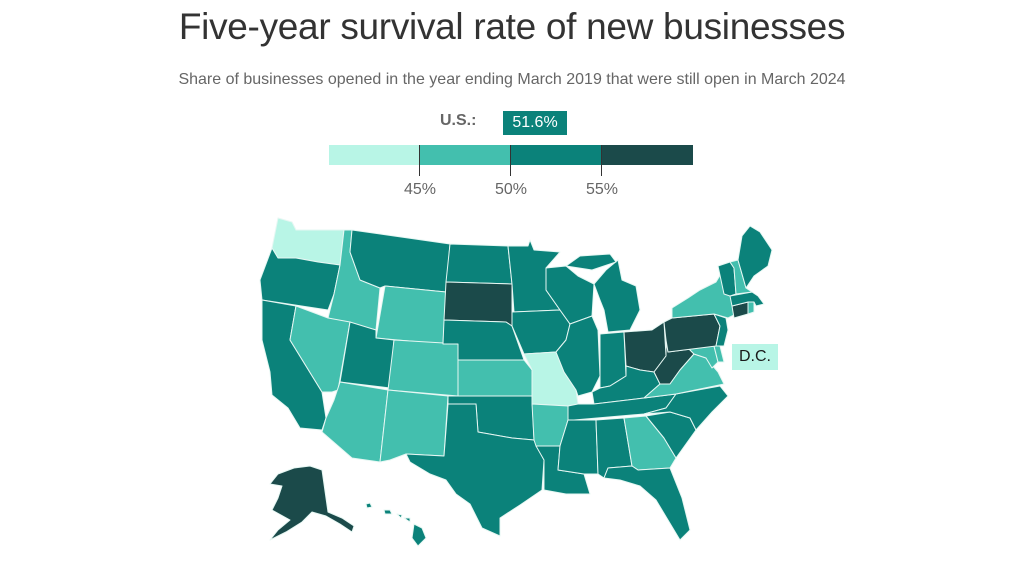 This screenshot has width=1024, height=576. Describe the element at coordinates (411, 315) in the screenshot. I see `state-WY` at that location.